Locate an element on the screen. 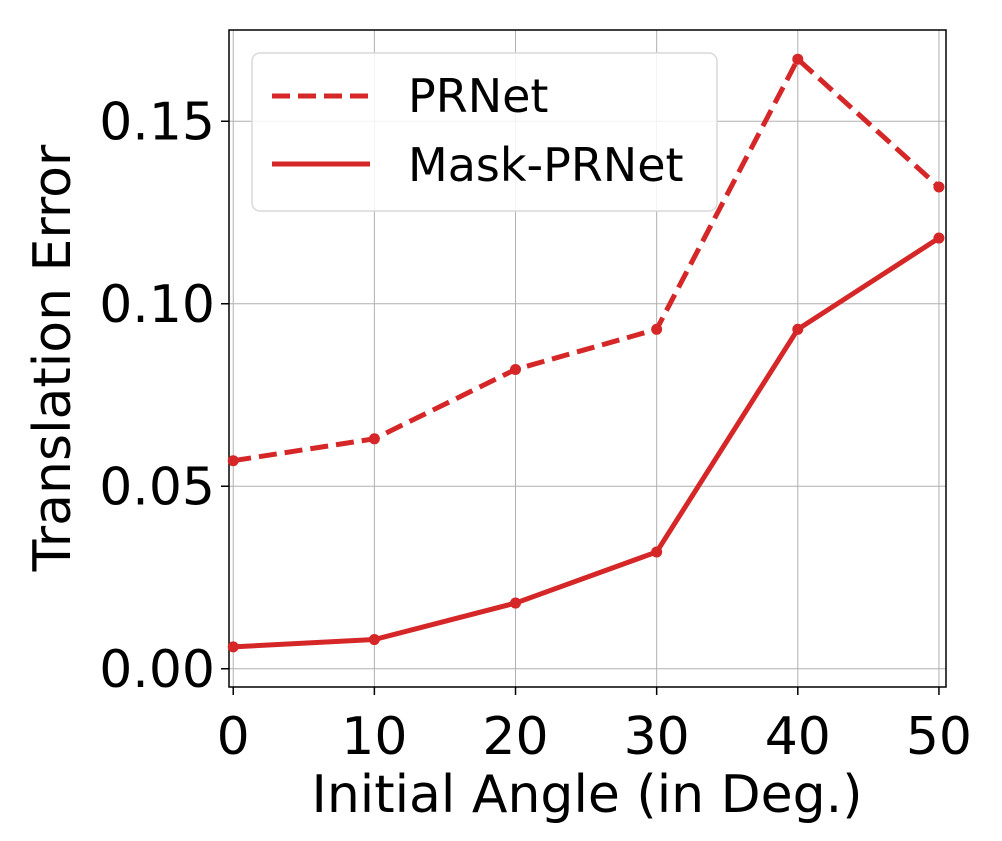  y-tick-label: 0.05 is located at coordinates (157, 487).